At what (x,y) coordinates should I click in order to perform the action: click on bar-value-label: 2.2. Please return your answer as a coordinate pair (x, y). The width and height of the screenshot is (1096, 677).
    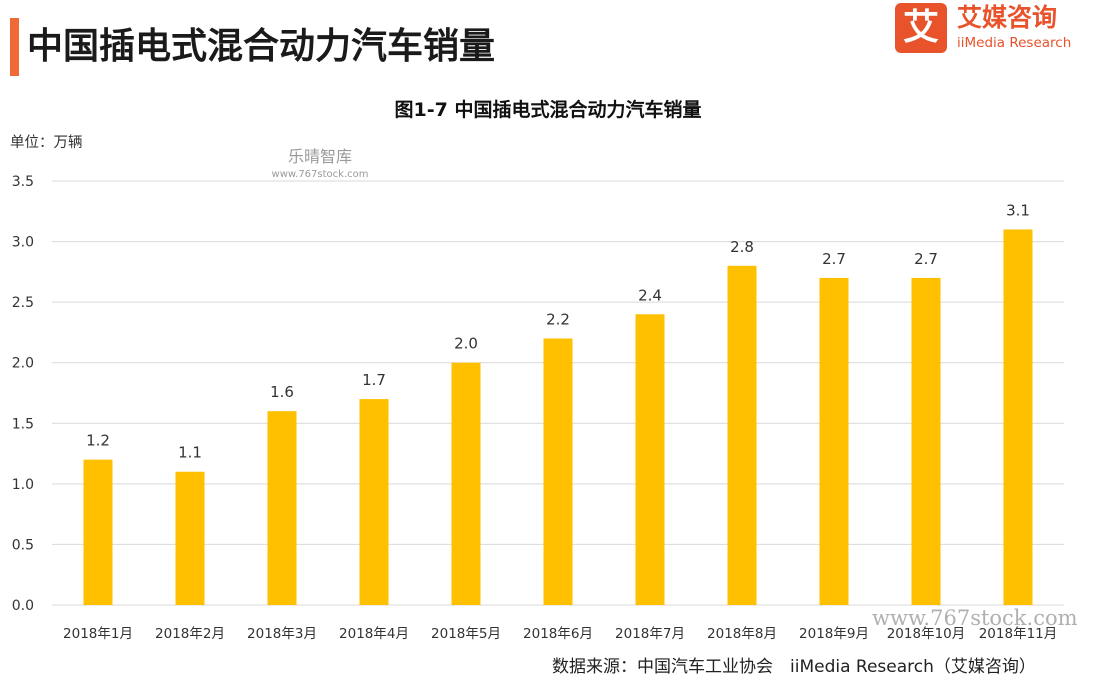
    Looking at the image, I should click on (558, 319).